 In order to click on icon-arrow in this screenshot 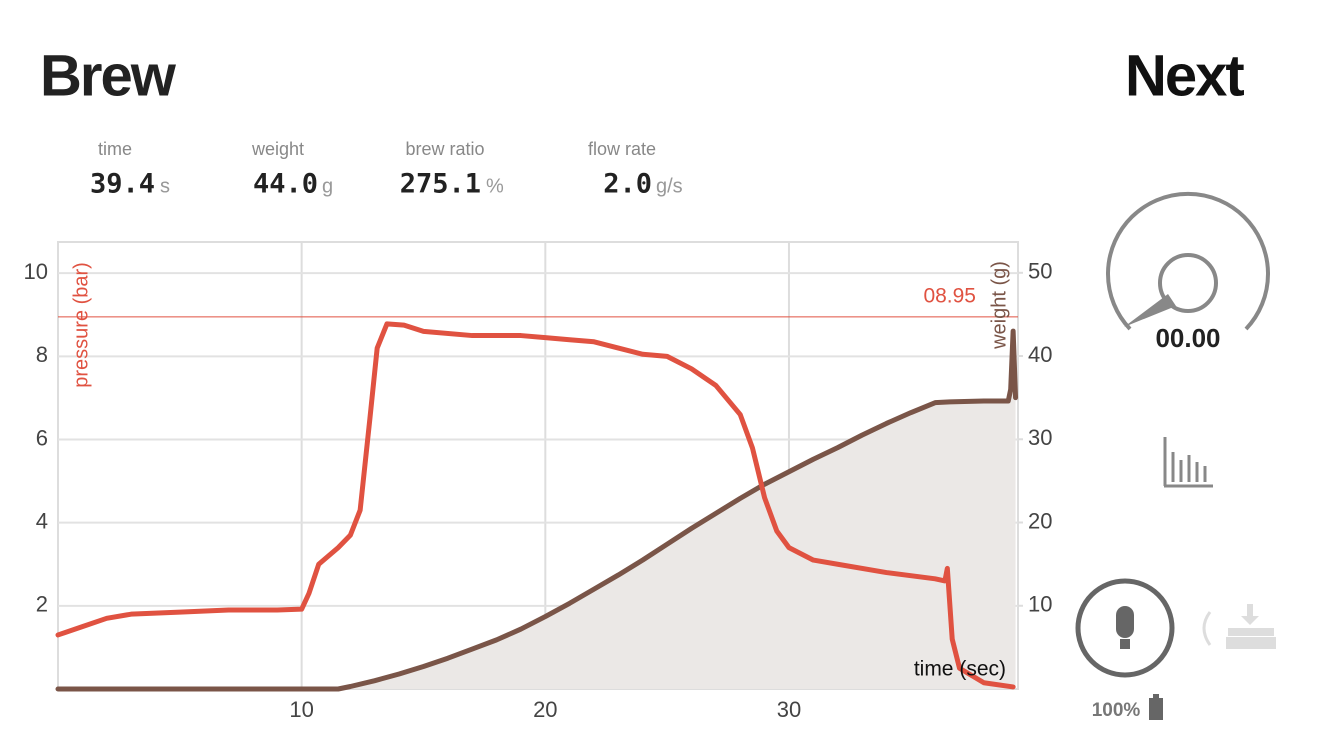, I will do `click(1250, 614)`.